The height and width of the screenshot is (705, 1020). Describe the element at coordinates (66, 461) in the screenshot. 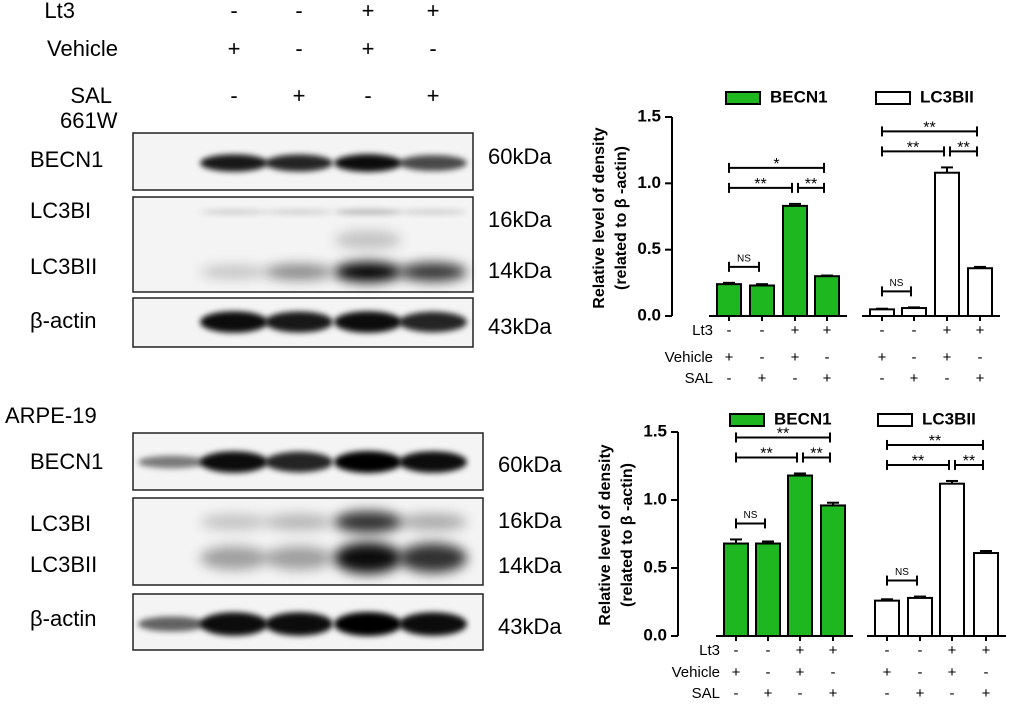

I see `protein-label: BECN1` at that location.